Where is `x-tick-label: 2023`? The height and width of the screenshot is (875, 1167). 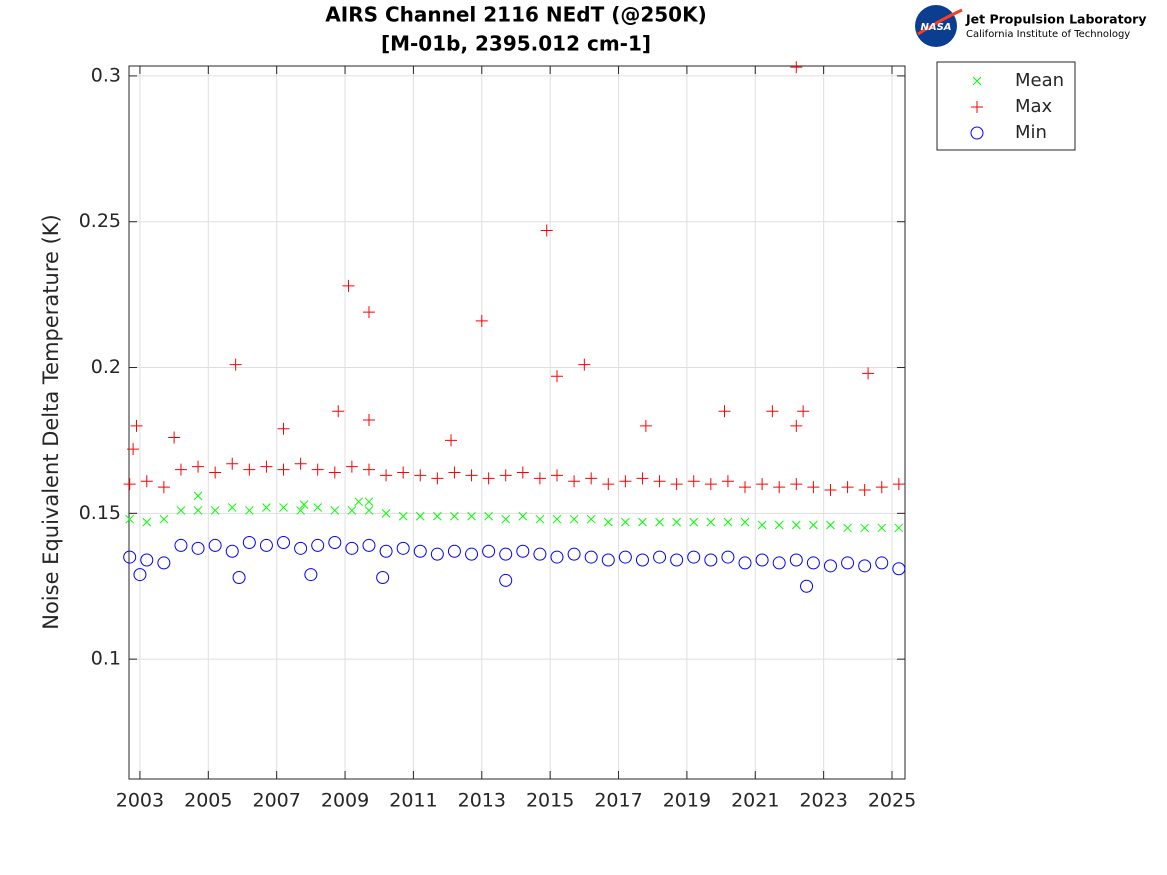
x-tick-label: 2023 is located at coordinates (823, 801).